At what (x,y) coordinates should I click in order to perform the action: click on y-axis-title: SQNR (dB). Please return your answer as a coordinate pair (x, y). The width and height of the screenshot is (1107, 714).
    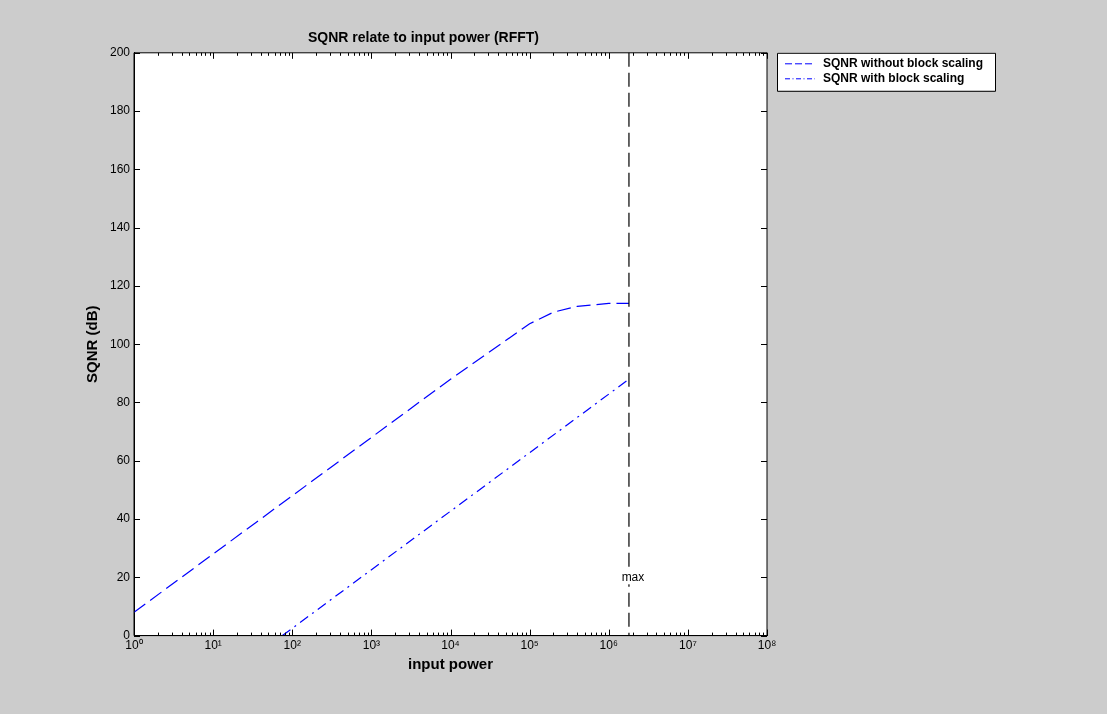
    Looking at the image, I should click on (92, 344).